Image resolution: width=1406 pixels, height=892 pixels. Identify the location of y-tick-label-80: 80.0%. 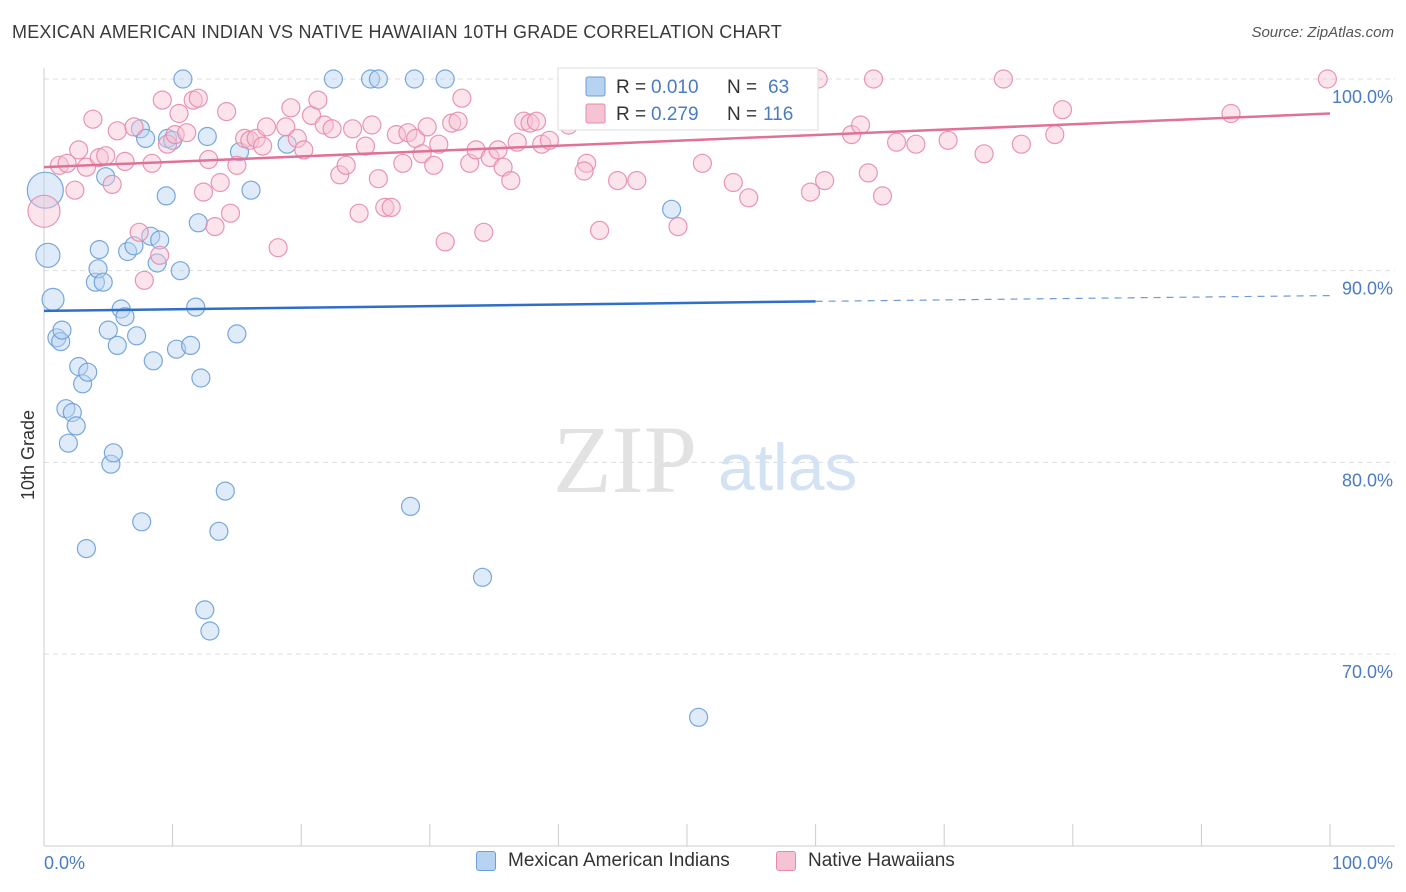
(1367, 480).